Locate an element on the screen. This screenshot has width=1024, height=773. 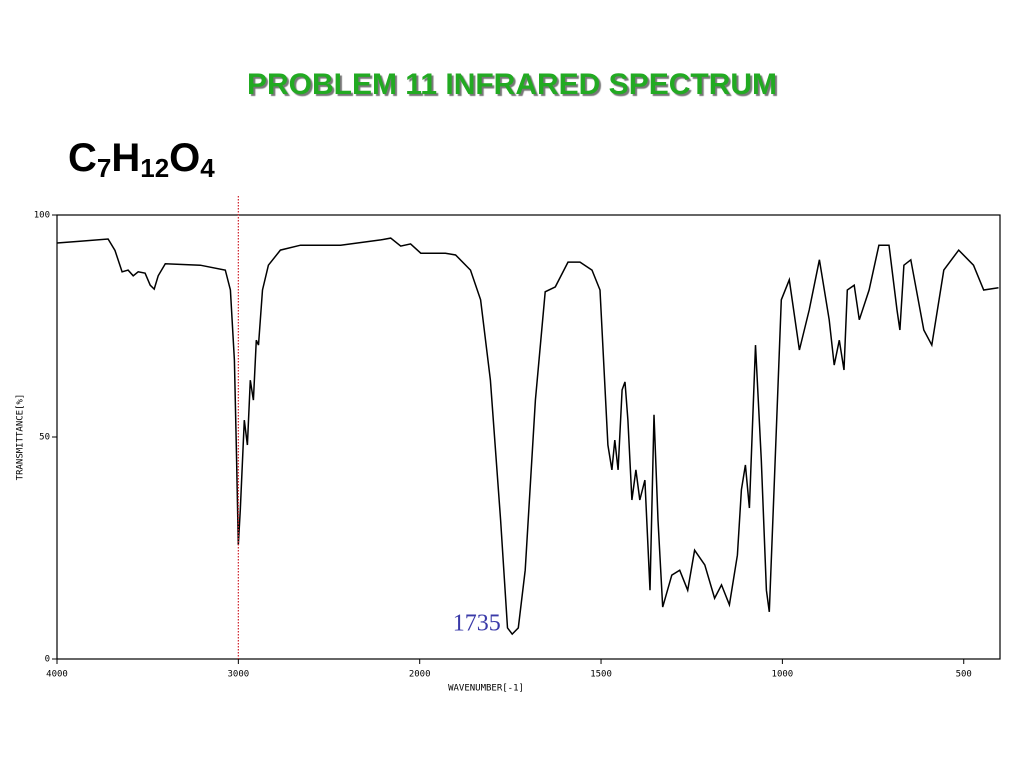
peak-annotation: 1735 is located at coordinates (477, 624).